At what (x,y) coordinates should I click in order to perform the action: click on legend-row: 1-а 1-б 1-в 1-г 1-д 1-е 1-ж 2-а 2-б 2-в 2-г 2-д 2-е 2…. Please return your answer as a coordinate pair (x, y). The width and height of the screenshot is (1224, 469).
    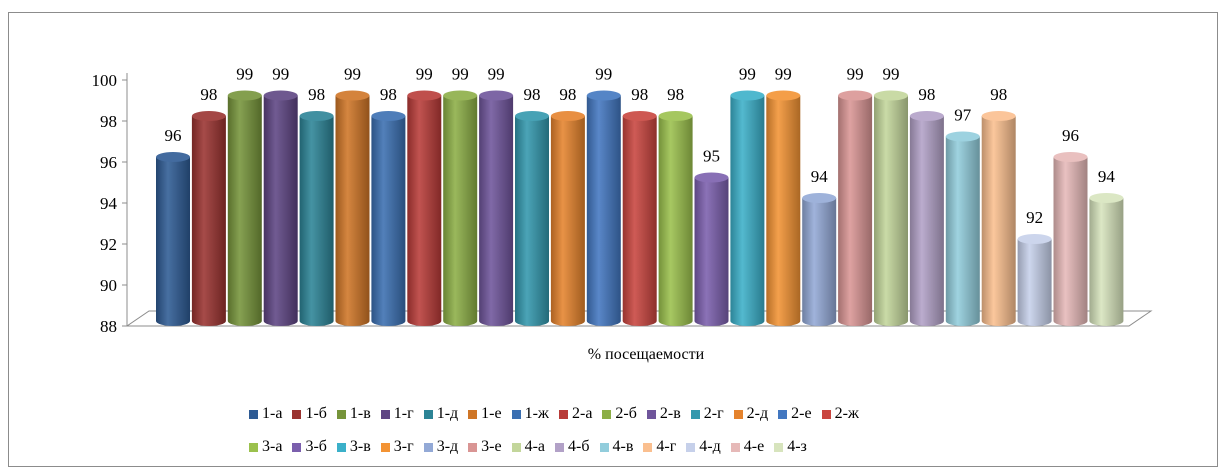
    Looking at the image, I should click on (559, 414).